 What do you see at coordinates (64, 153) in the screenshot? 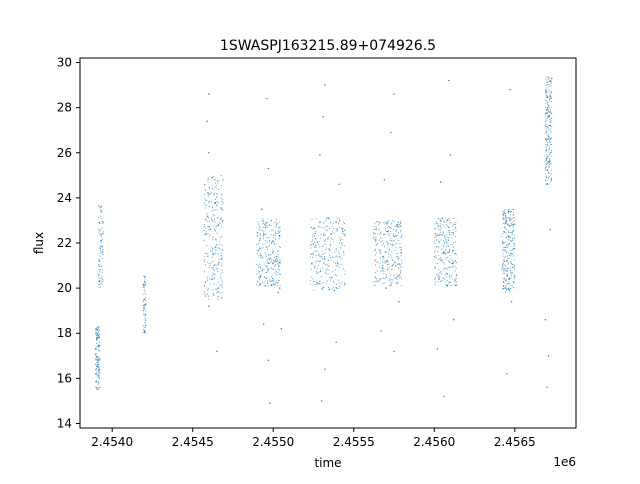
I see `y-tick-label: 26` at bounding box center [64, 153].